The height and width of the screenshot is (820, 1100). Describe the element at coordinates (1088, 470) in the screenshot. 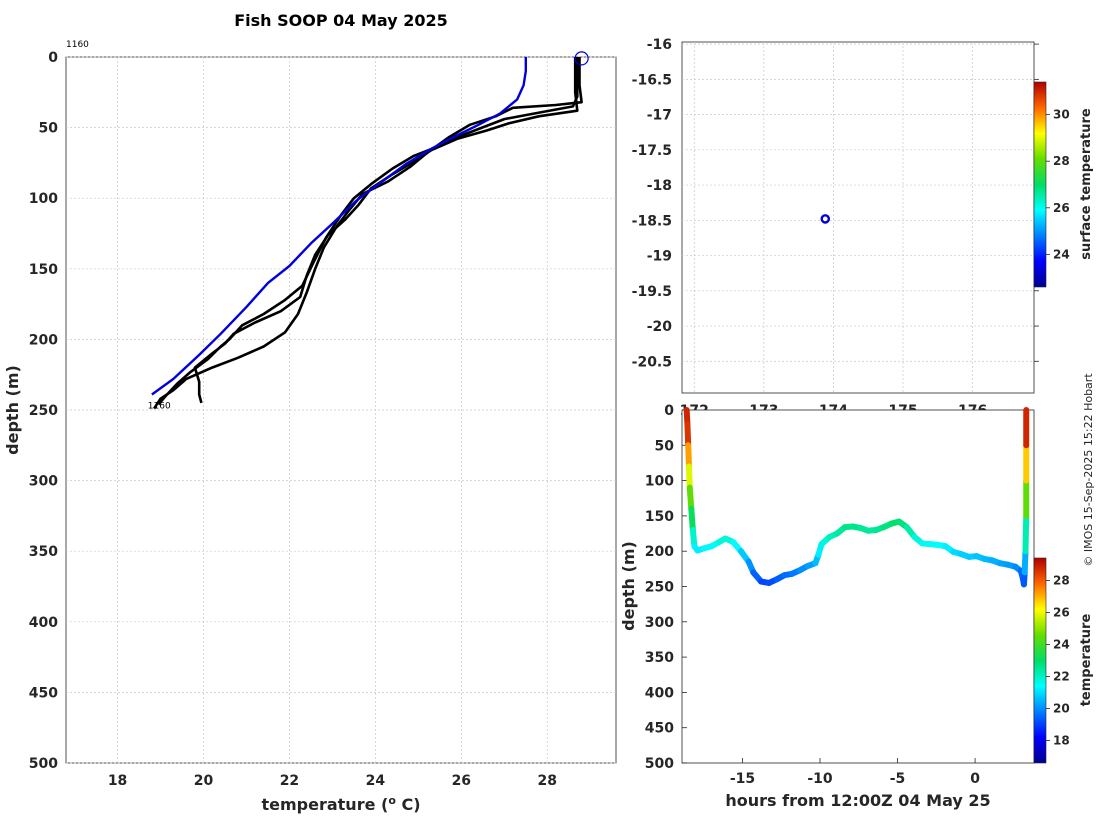

I see `credit-text: © IMOS 15-Sep-2025 15:22 Hobart` at that location.